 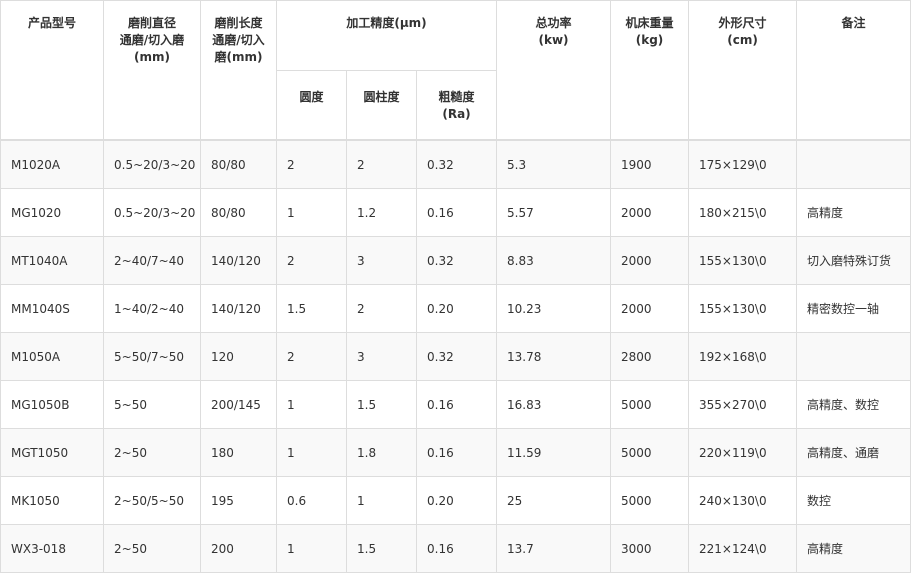 What do you see at coordinates (650, 548) in the screenshot?
I see `cell-weight: 3000` at bounding box center [650, 548].